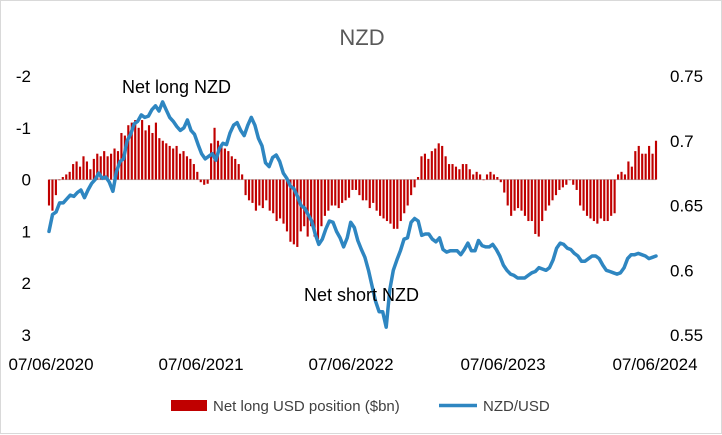  Describe the element at coordinates (26, 231) in the screenshot. I see `left-tick-label: 1` at that location.